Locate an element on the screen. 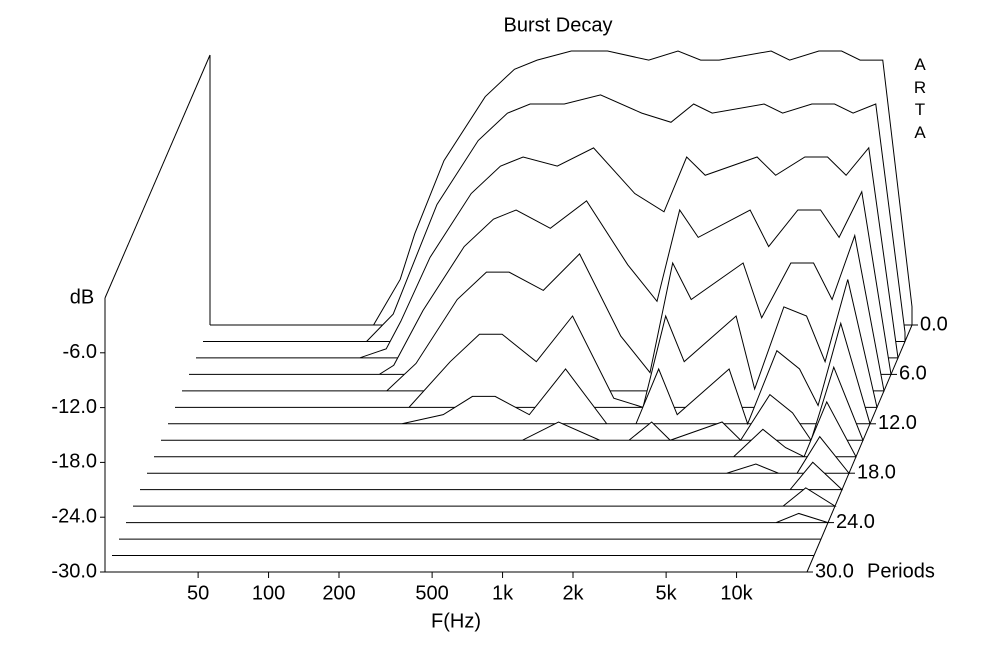  x-tick-label: 2k is located at coordinates (573, 593).